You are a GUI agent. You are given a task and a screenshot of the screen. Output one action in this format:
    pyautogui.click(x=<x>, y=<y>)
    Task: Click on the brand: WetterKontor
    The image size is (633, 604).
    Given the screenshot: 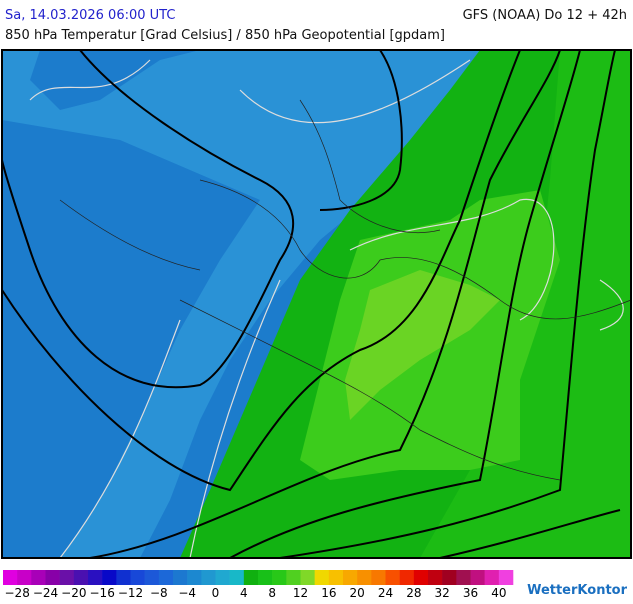 What is the action you would take?
    pyautogui.click(x=577, y=590)
    